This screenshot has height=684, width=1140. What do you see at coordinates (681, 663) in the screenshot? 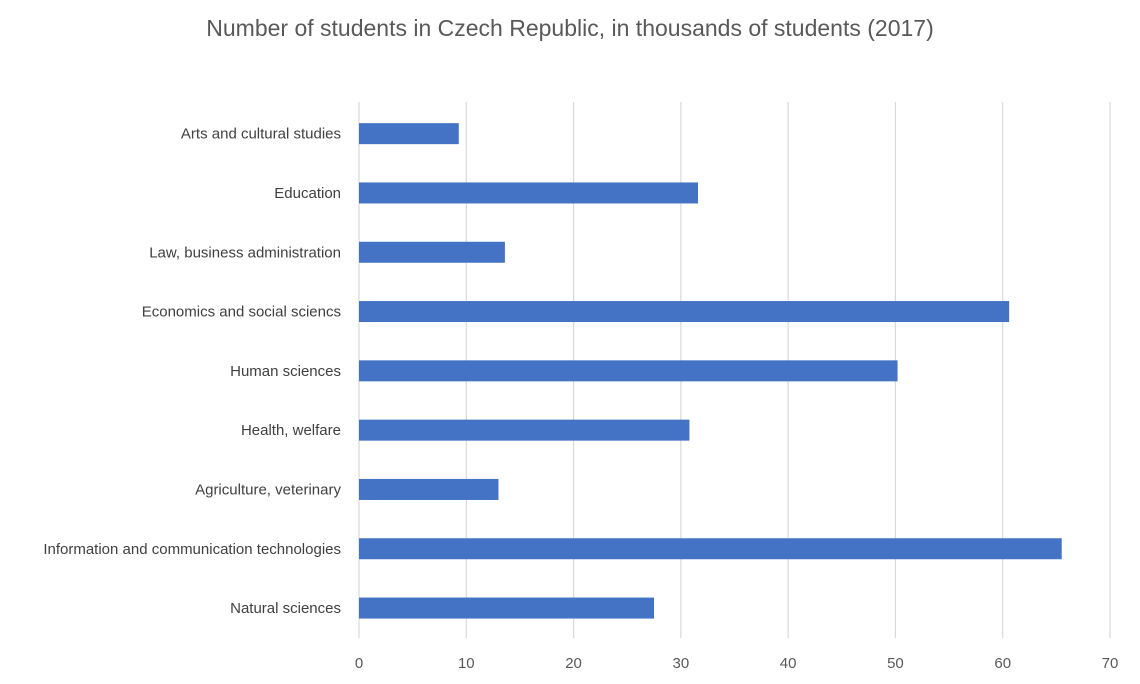
I see `x-tick-label: 30` at bounding box center [681, 663].